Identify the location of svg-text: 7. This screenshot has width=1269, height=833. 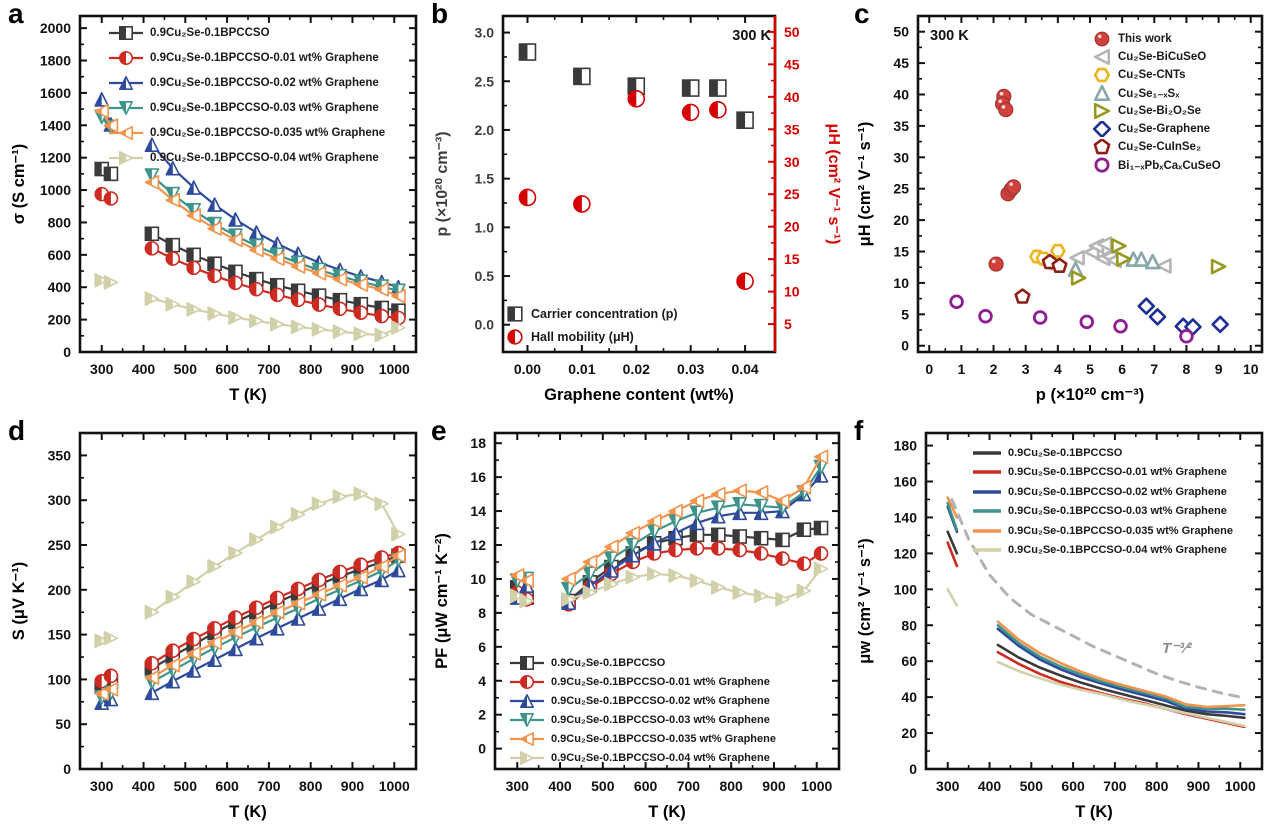
(1154, 369).